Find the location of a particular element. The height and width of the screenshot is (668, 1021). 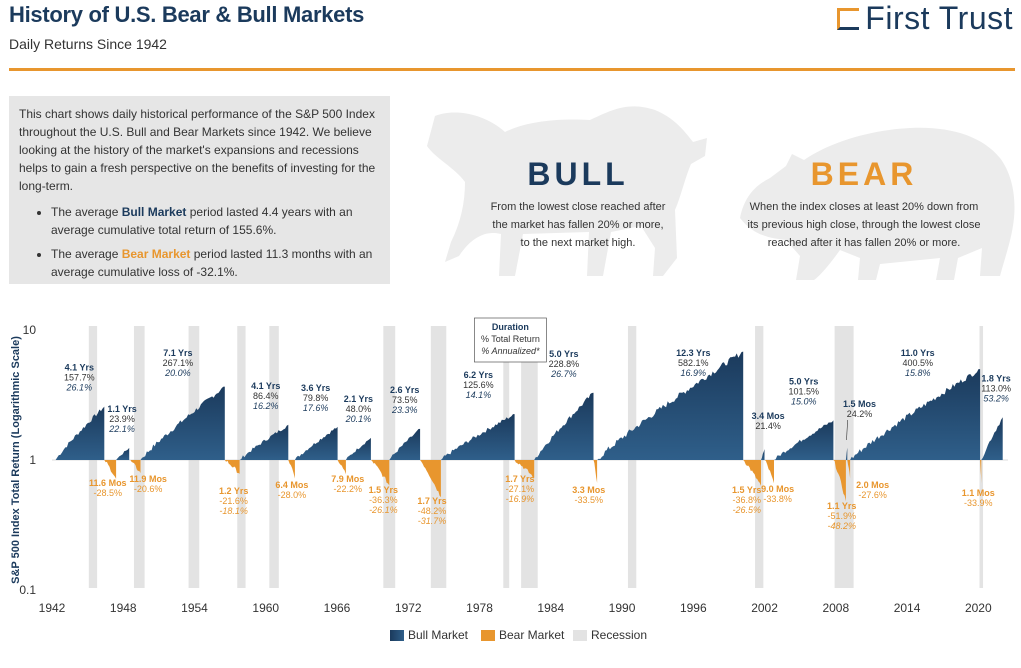

bear-duration-label: 3.3 Mos is located at coordinates (588, 490).